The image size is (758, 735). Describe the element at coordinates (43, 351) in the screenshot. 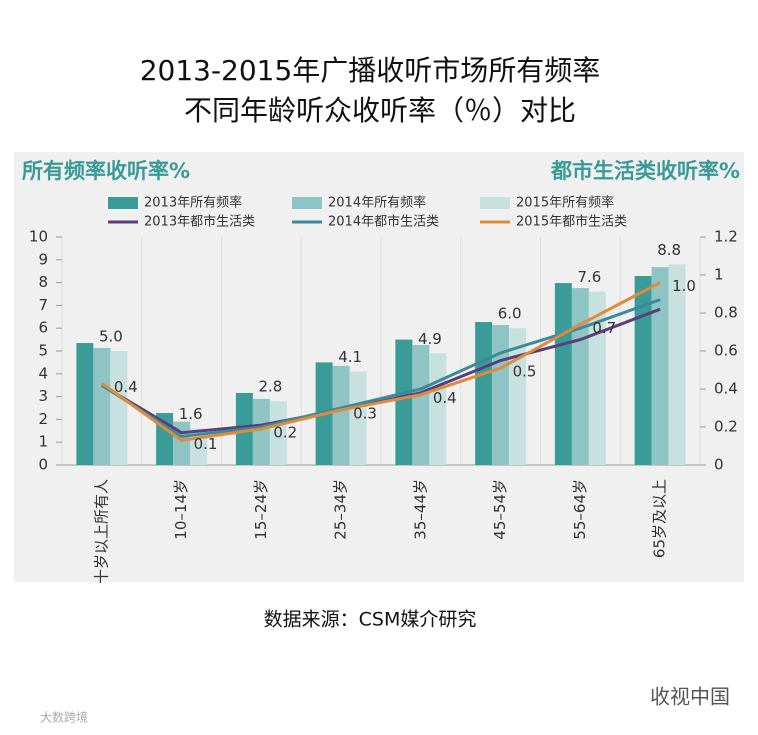

I see `y-tick-label: 5` at that location.